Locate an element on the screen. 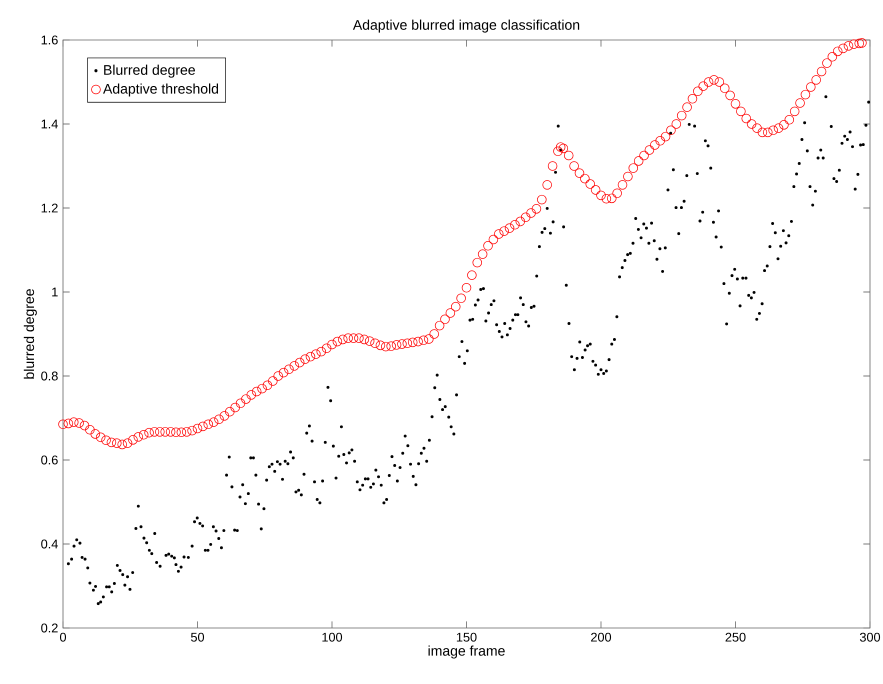  y-tick-label: 0.8 is located at coordinates (49, 376).